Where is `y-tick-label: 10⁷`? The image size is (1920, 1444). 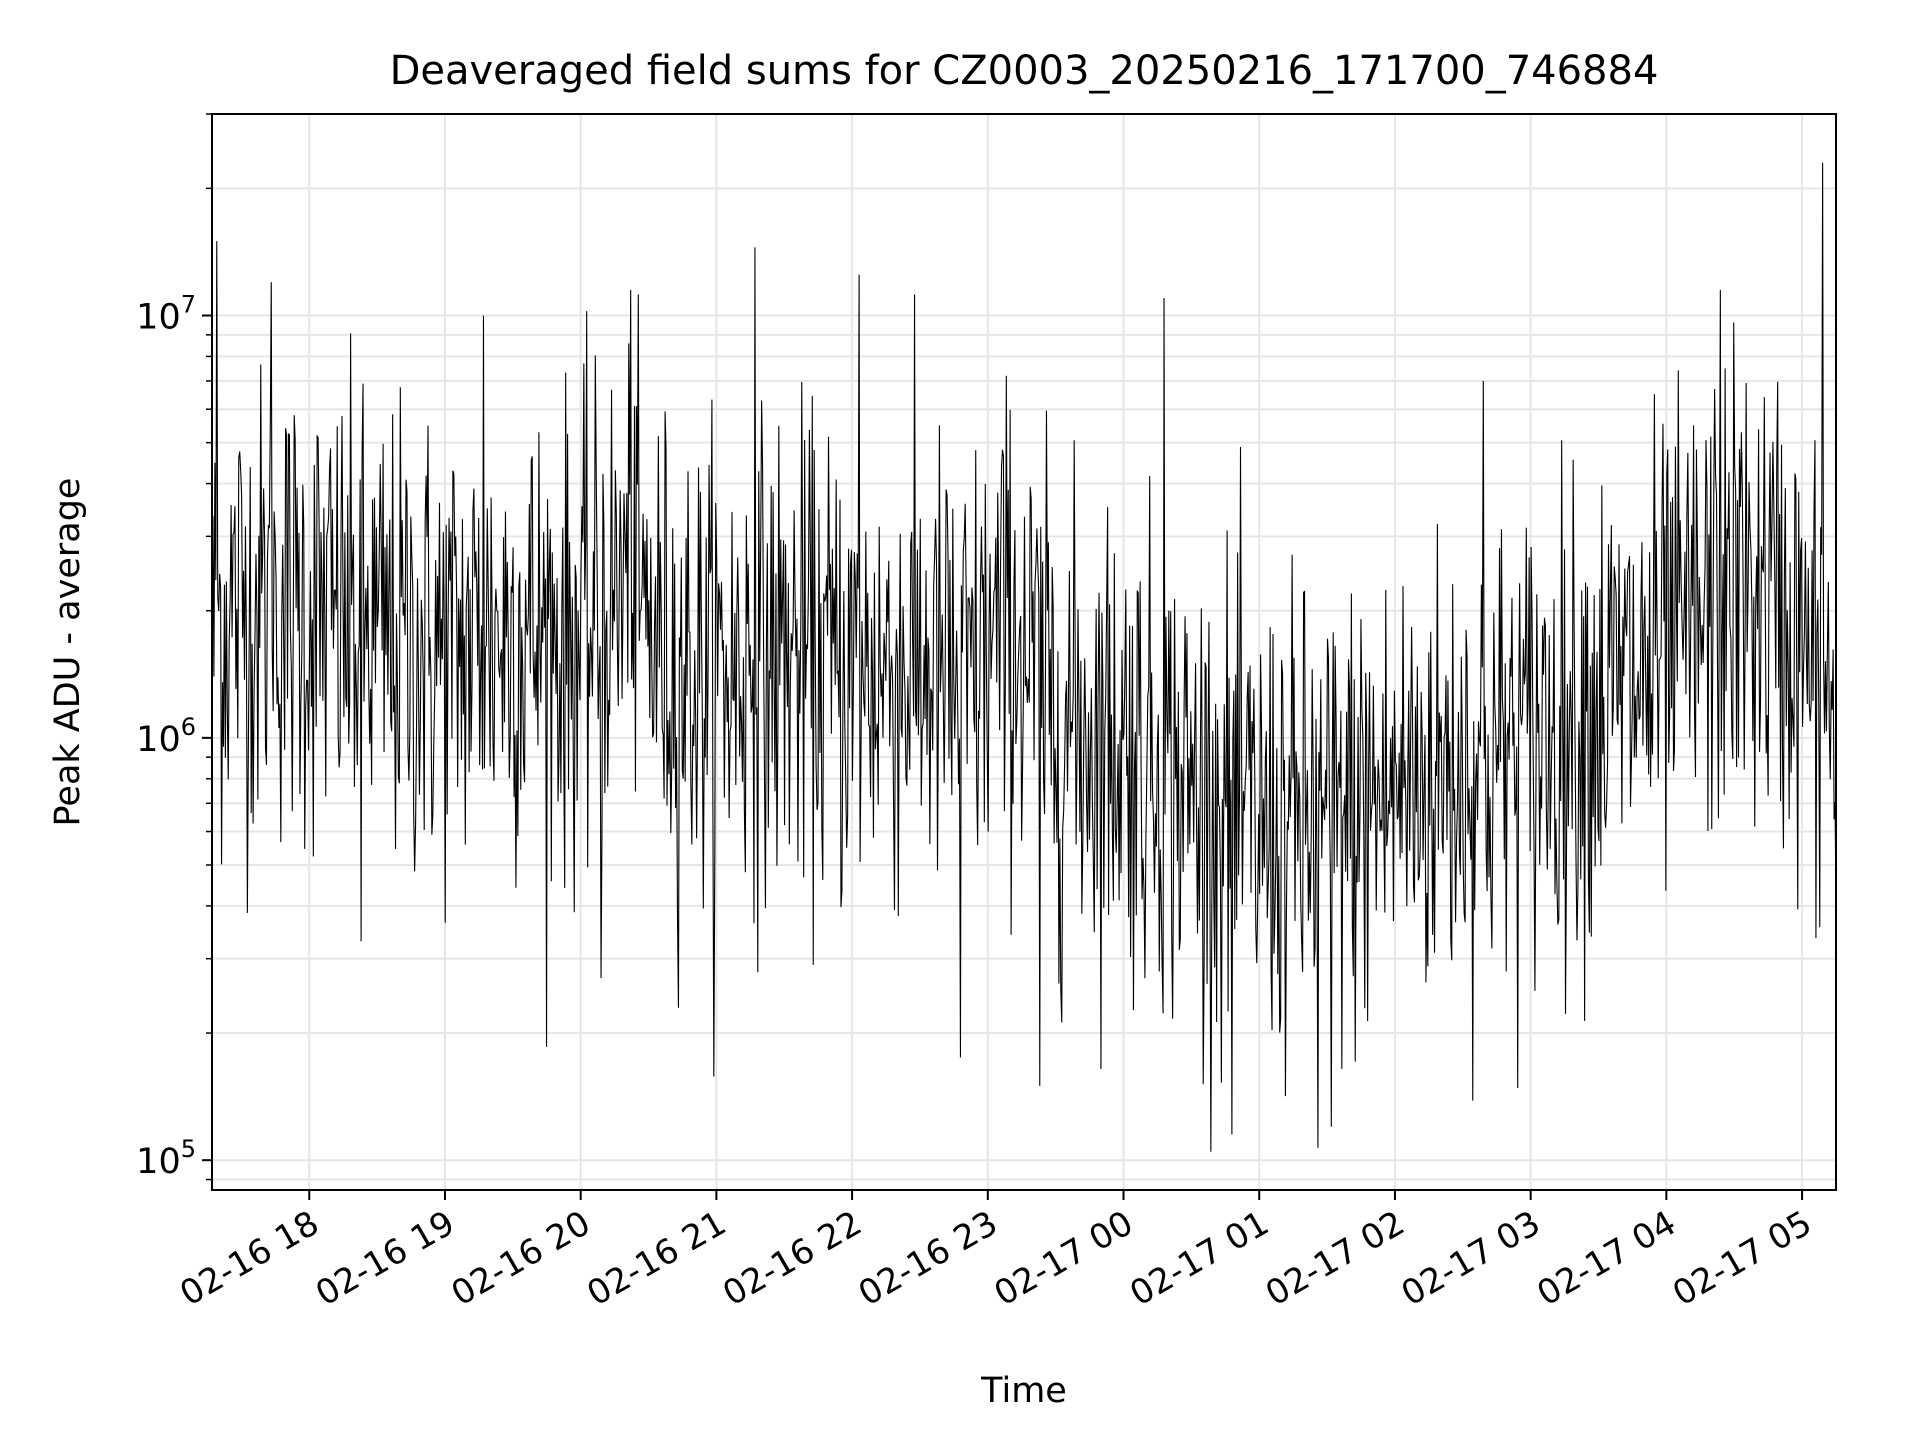 y-tick-label: 10⁷ is located at coordinates (166, 314).